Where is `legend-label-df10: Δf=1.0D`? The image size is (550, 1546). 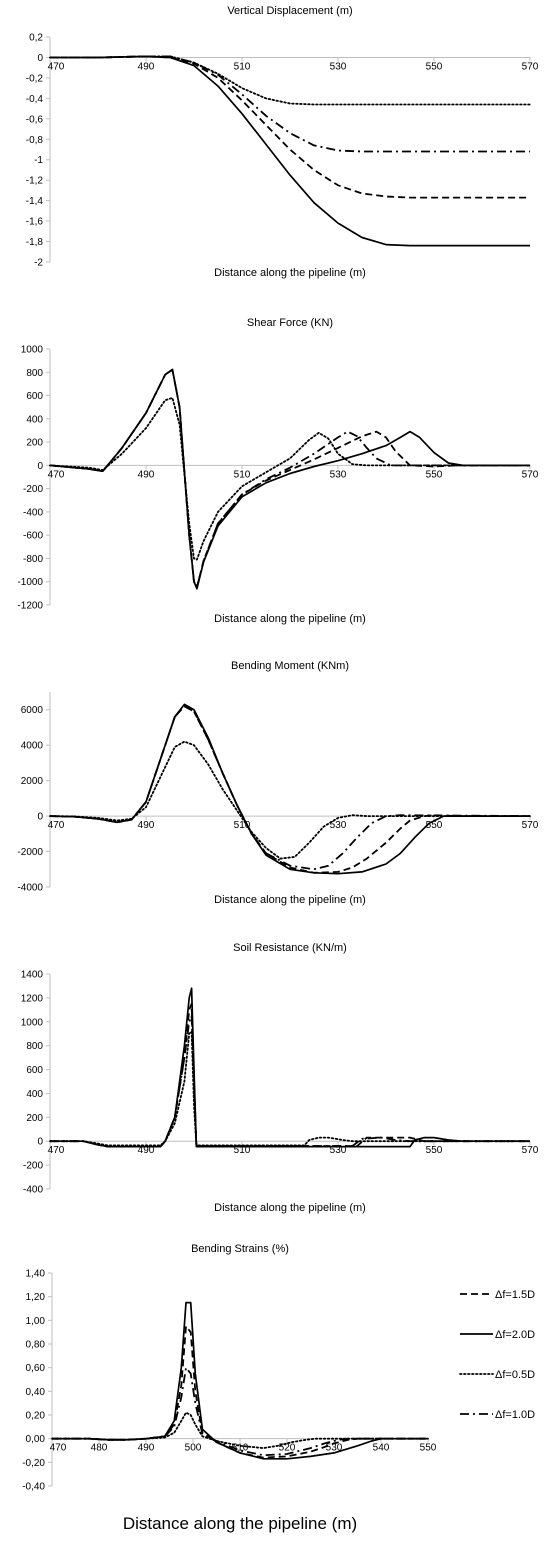 legend-label-df10: Δf=1.0D is located at coordinates (515, 1415).